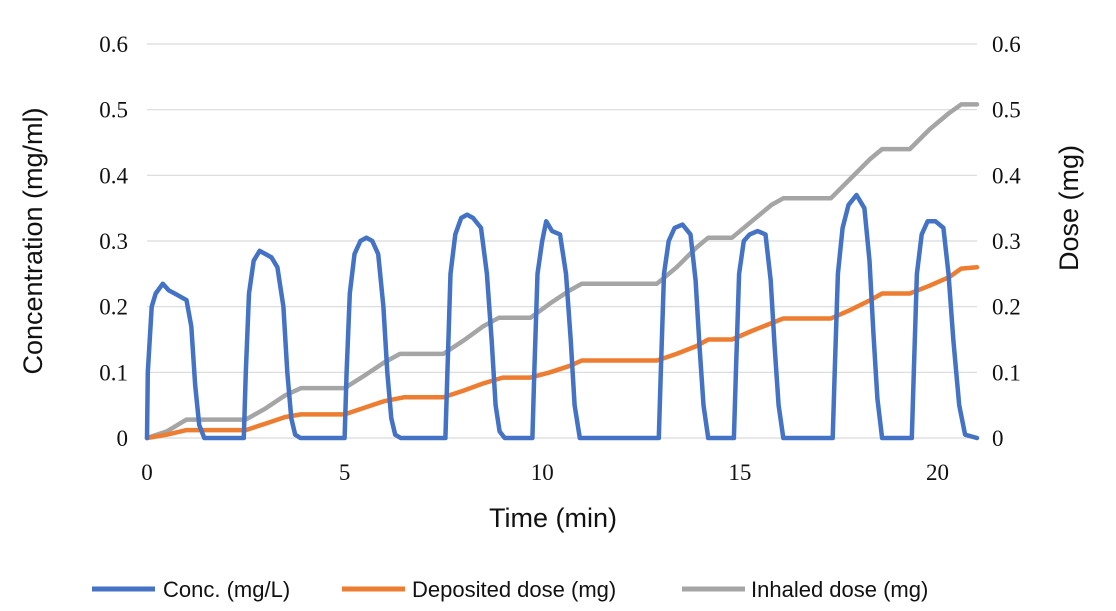  Describe the element at coordinates (33, 240) in the screenshot. I see `left-y-axis-title: Concentration (mg/ml)` at that location.